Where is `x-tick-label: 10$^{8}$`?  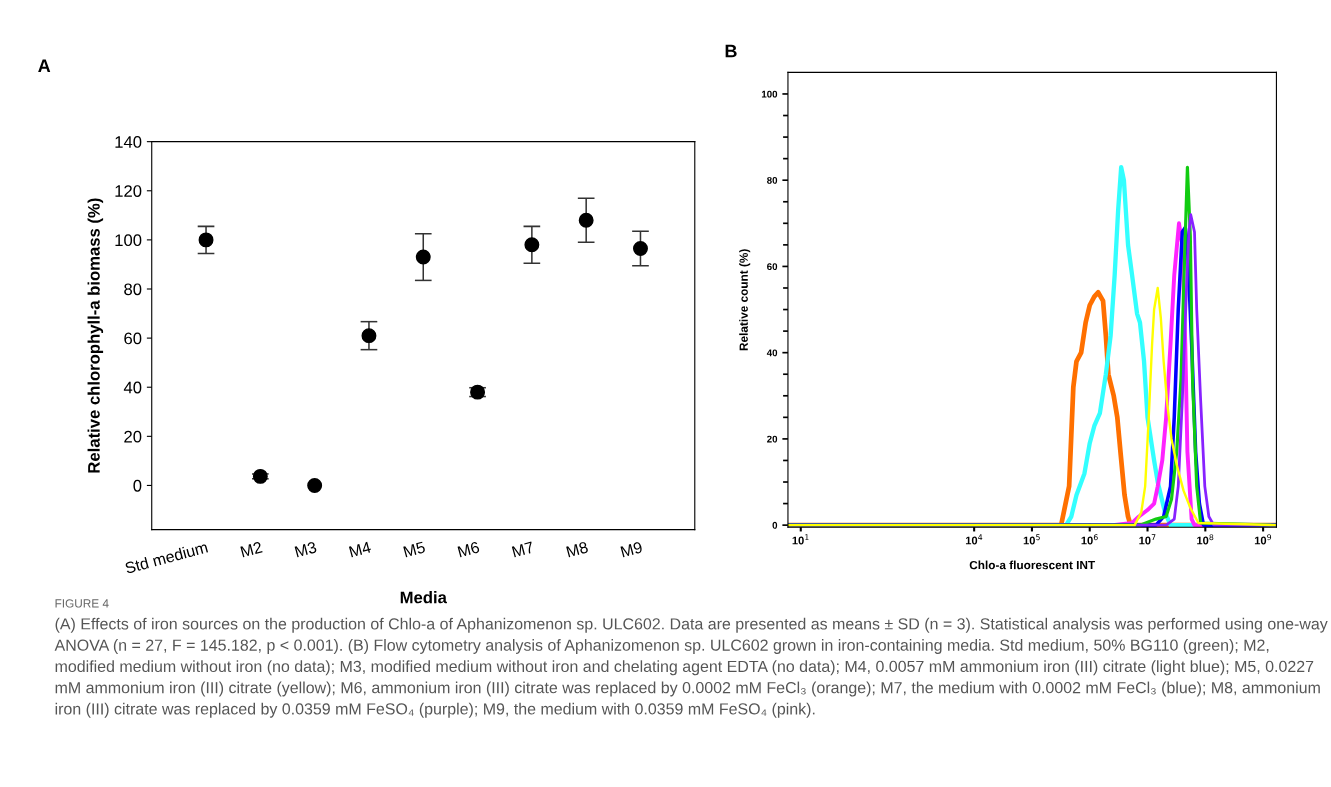 x-tick-label: 10$^{8}$ is located at coordinates (1205, 539).